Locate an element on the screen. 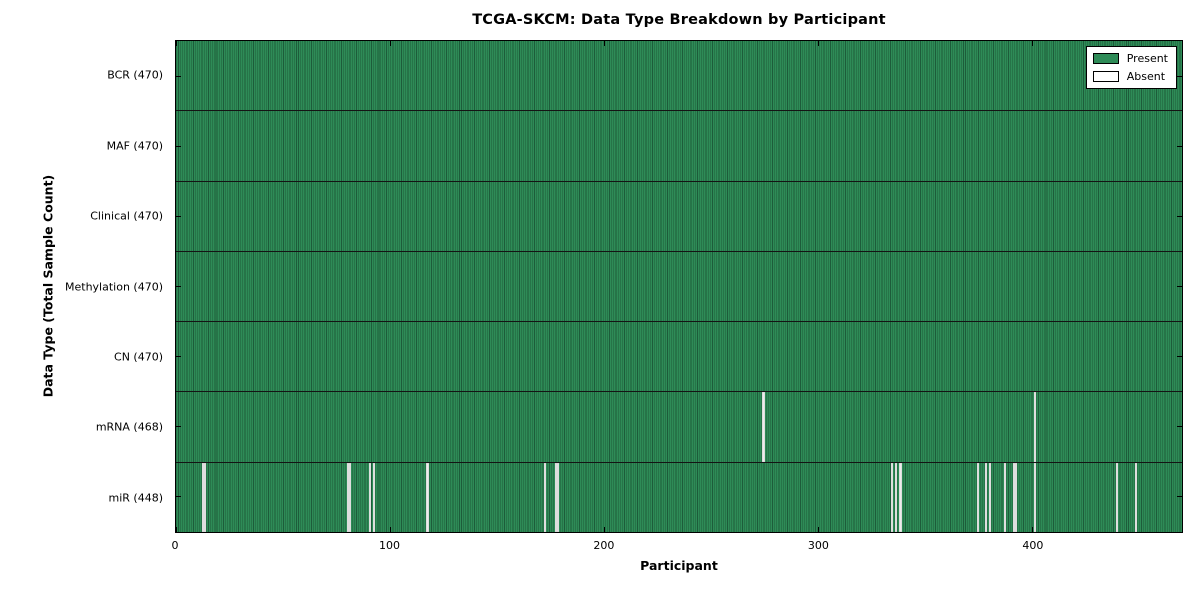 The image size is (1200, 600). legend-entry-absent: Absent is located at coordinates (1130, 76).